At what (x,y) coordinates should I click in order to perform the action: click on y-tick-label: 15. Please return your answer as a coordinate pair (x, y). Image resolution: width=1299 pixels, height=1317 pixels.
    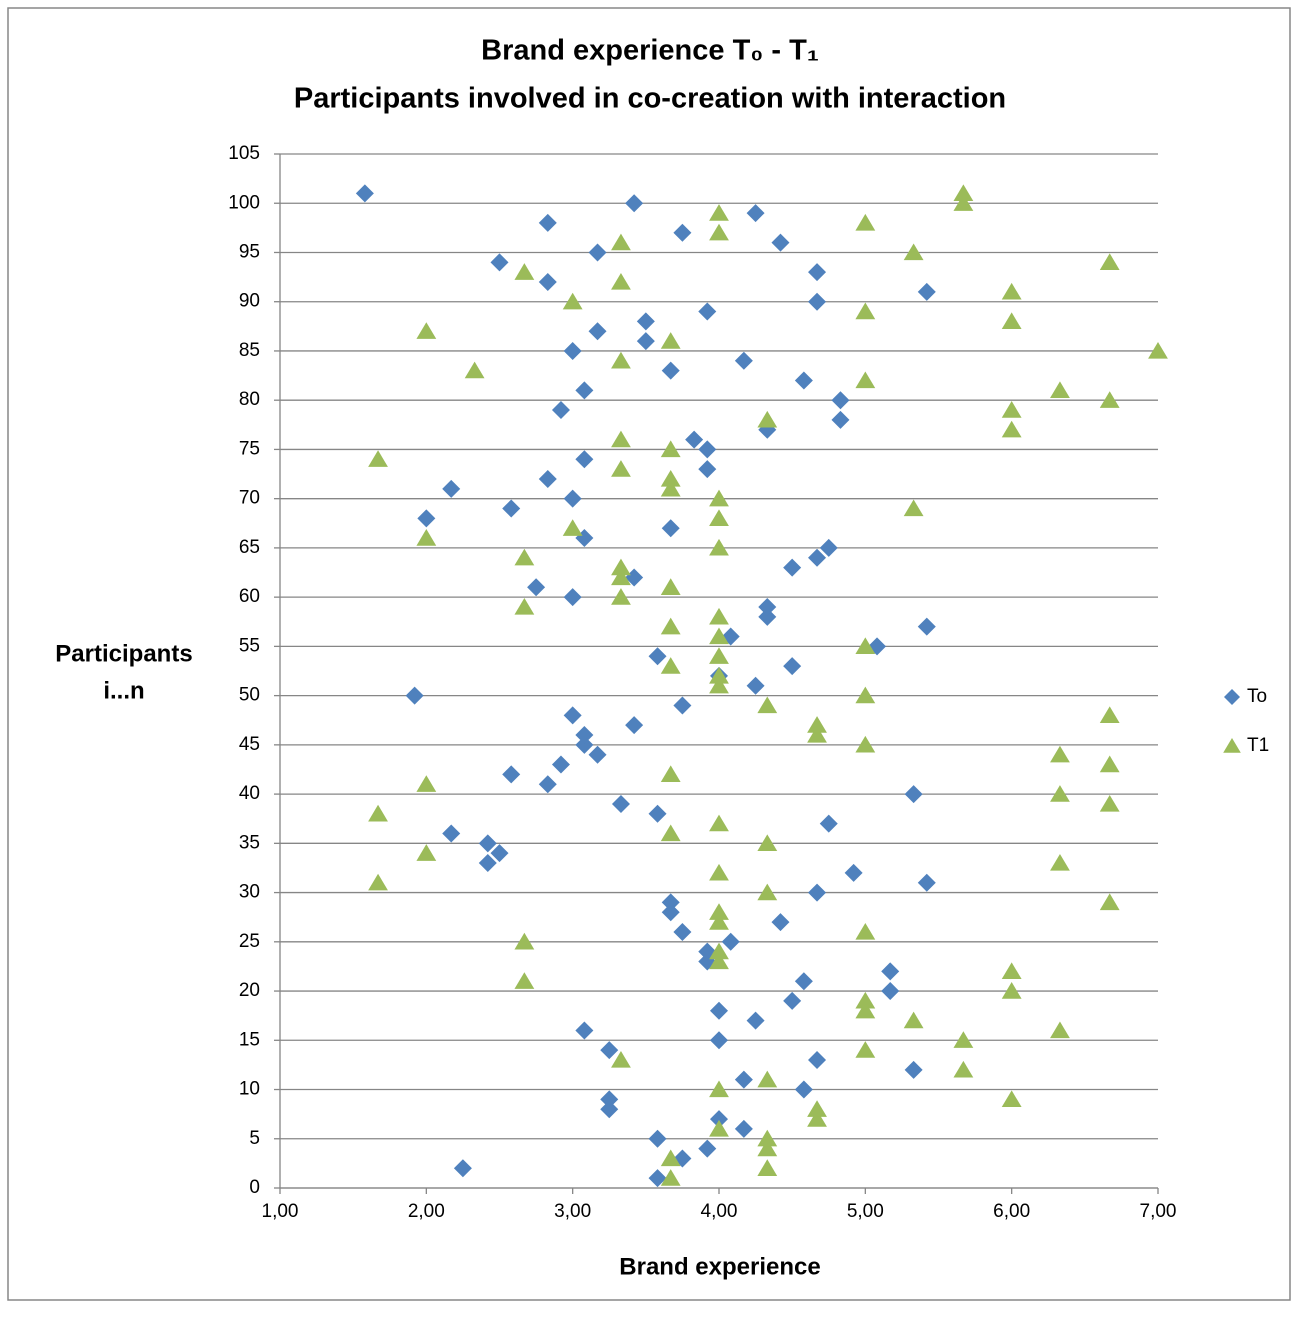
    Looking at the image, I should click on (249, 1039).